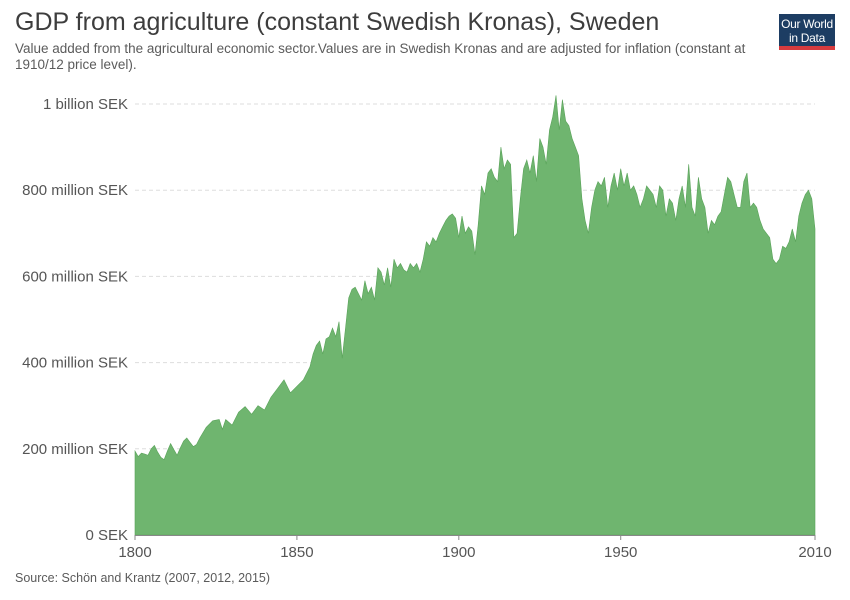  Describe the element at coordinates (296, 552) in the screenshot. I see `x-tick-label: 1850` at that location.